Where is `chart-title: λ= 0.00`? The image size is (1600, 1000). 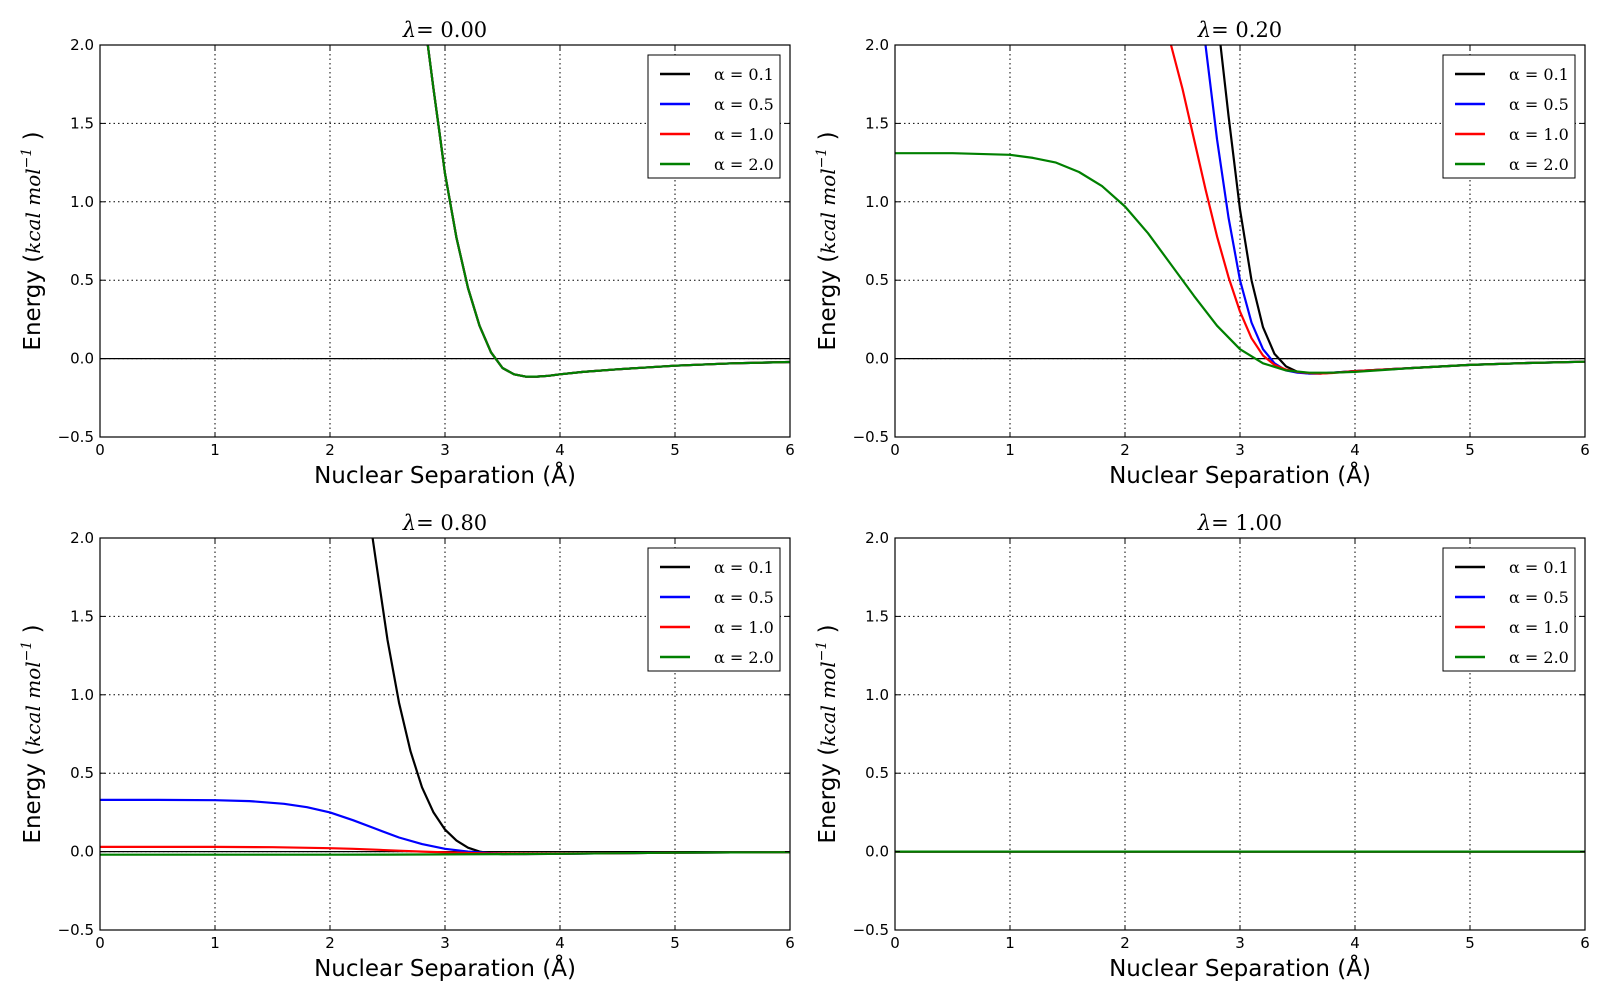
chart-title: λ= 0.00 is located at coordinates (444, 30).